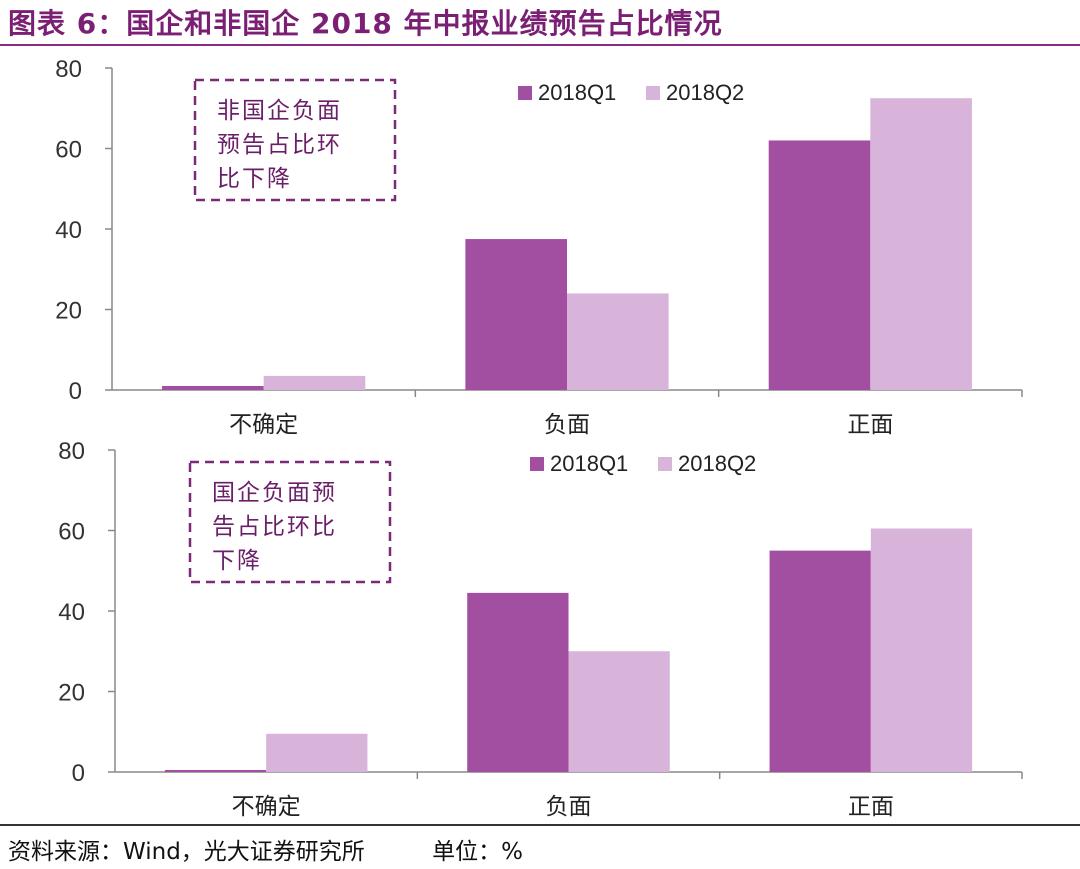  I want to click on annotation-line: 告占比环比, so click(274, 527).